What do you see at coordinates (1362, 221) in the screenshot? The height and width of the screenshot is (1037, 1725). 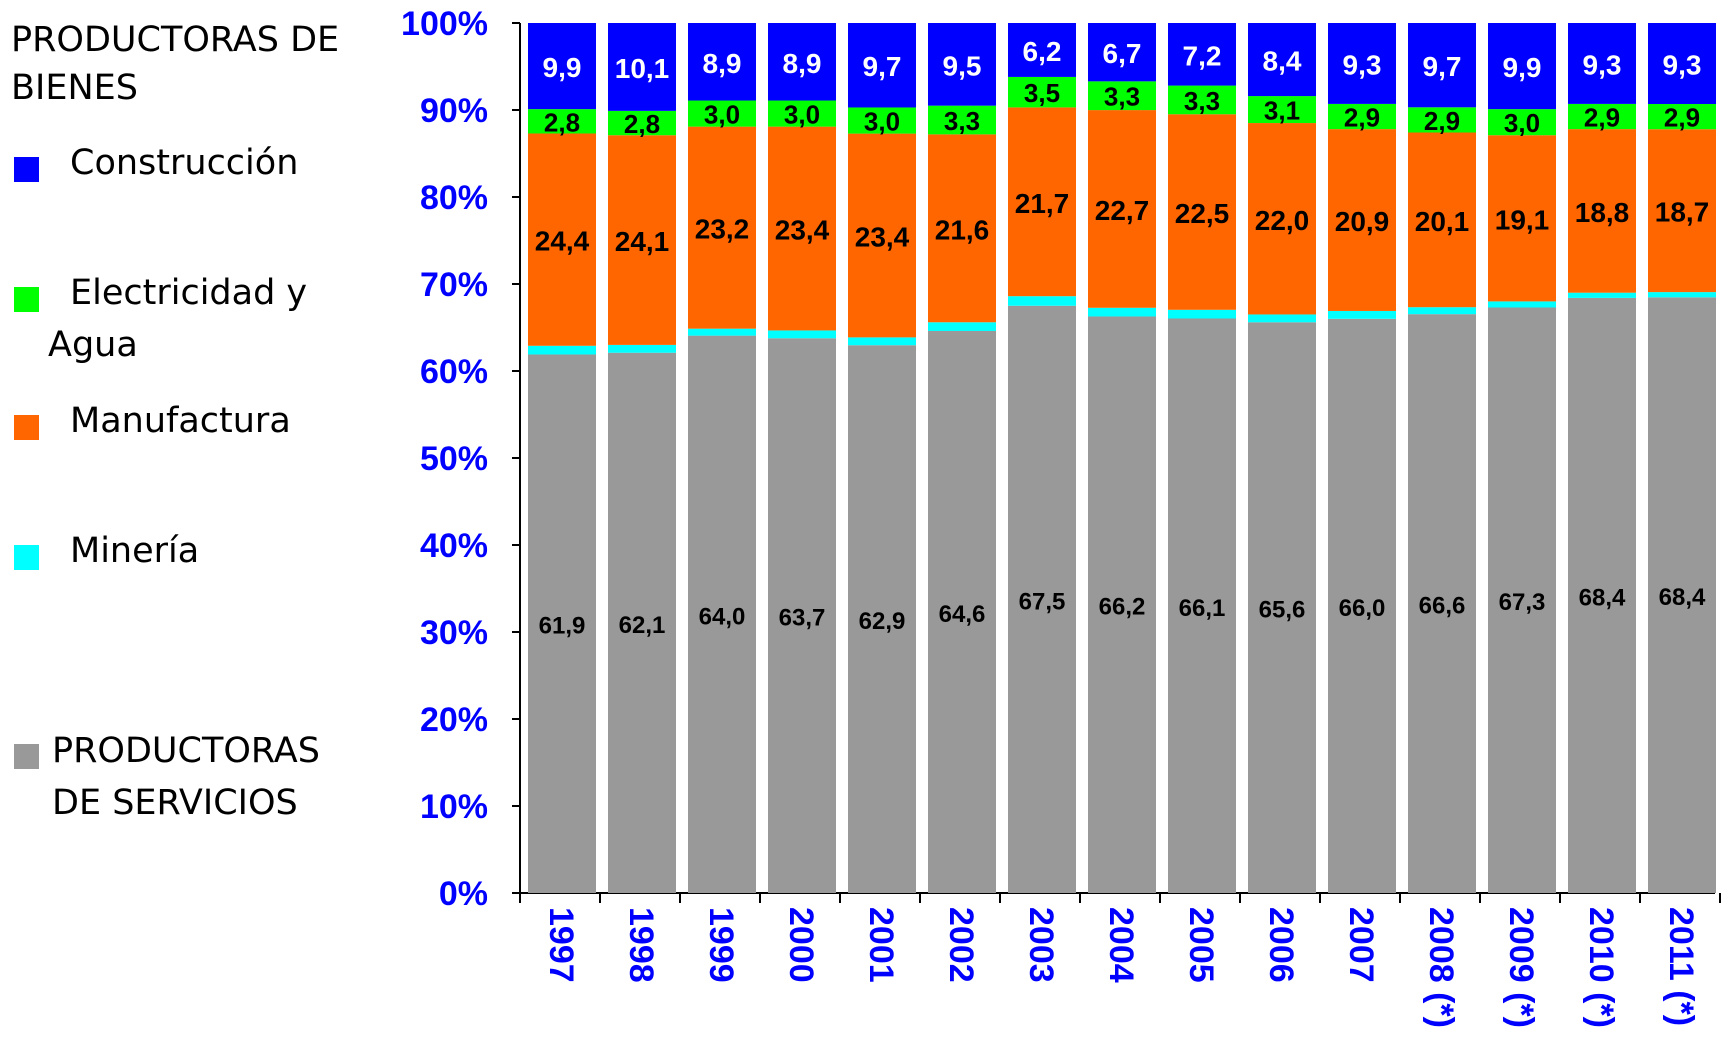 I see `data-label: 20,9` at bounding box center [1362, 221].